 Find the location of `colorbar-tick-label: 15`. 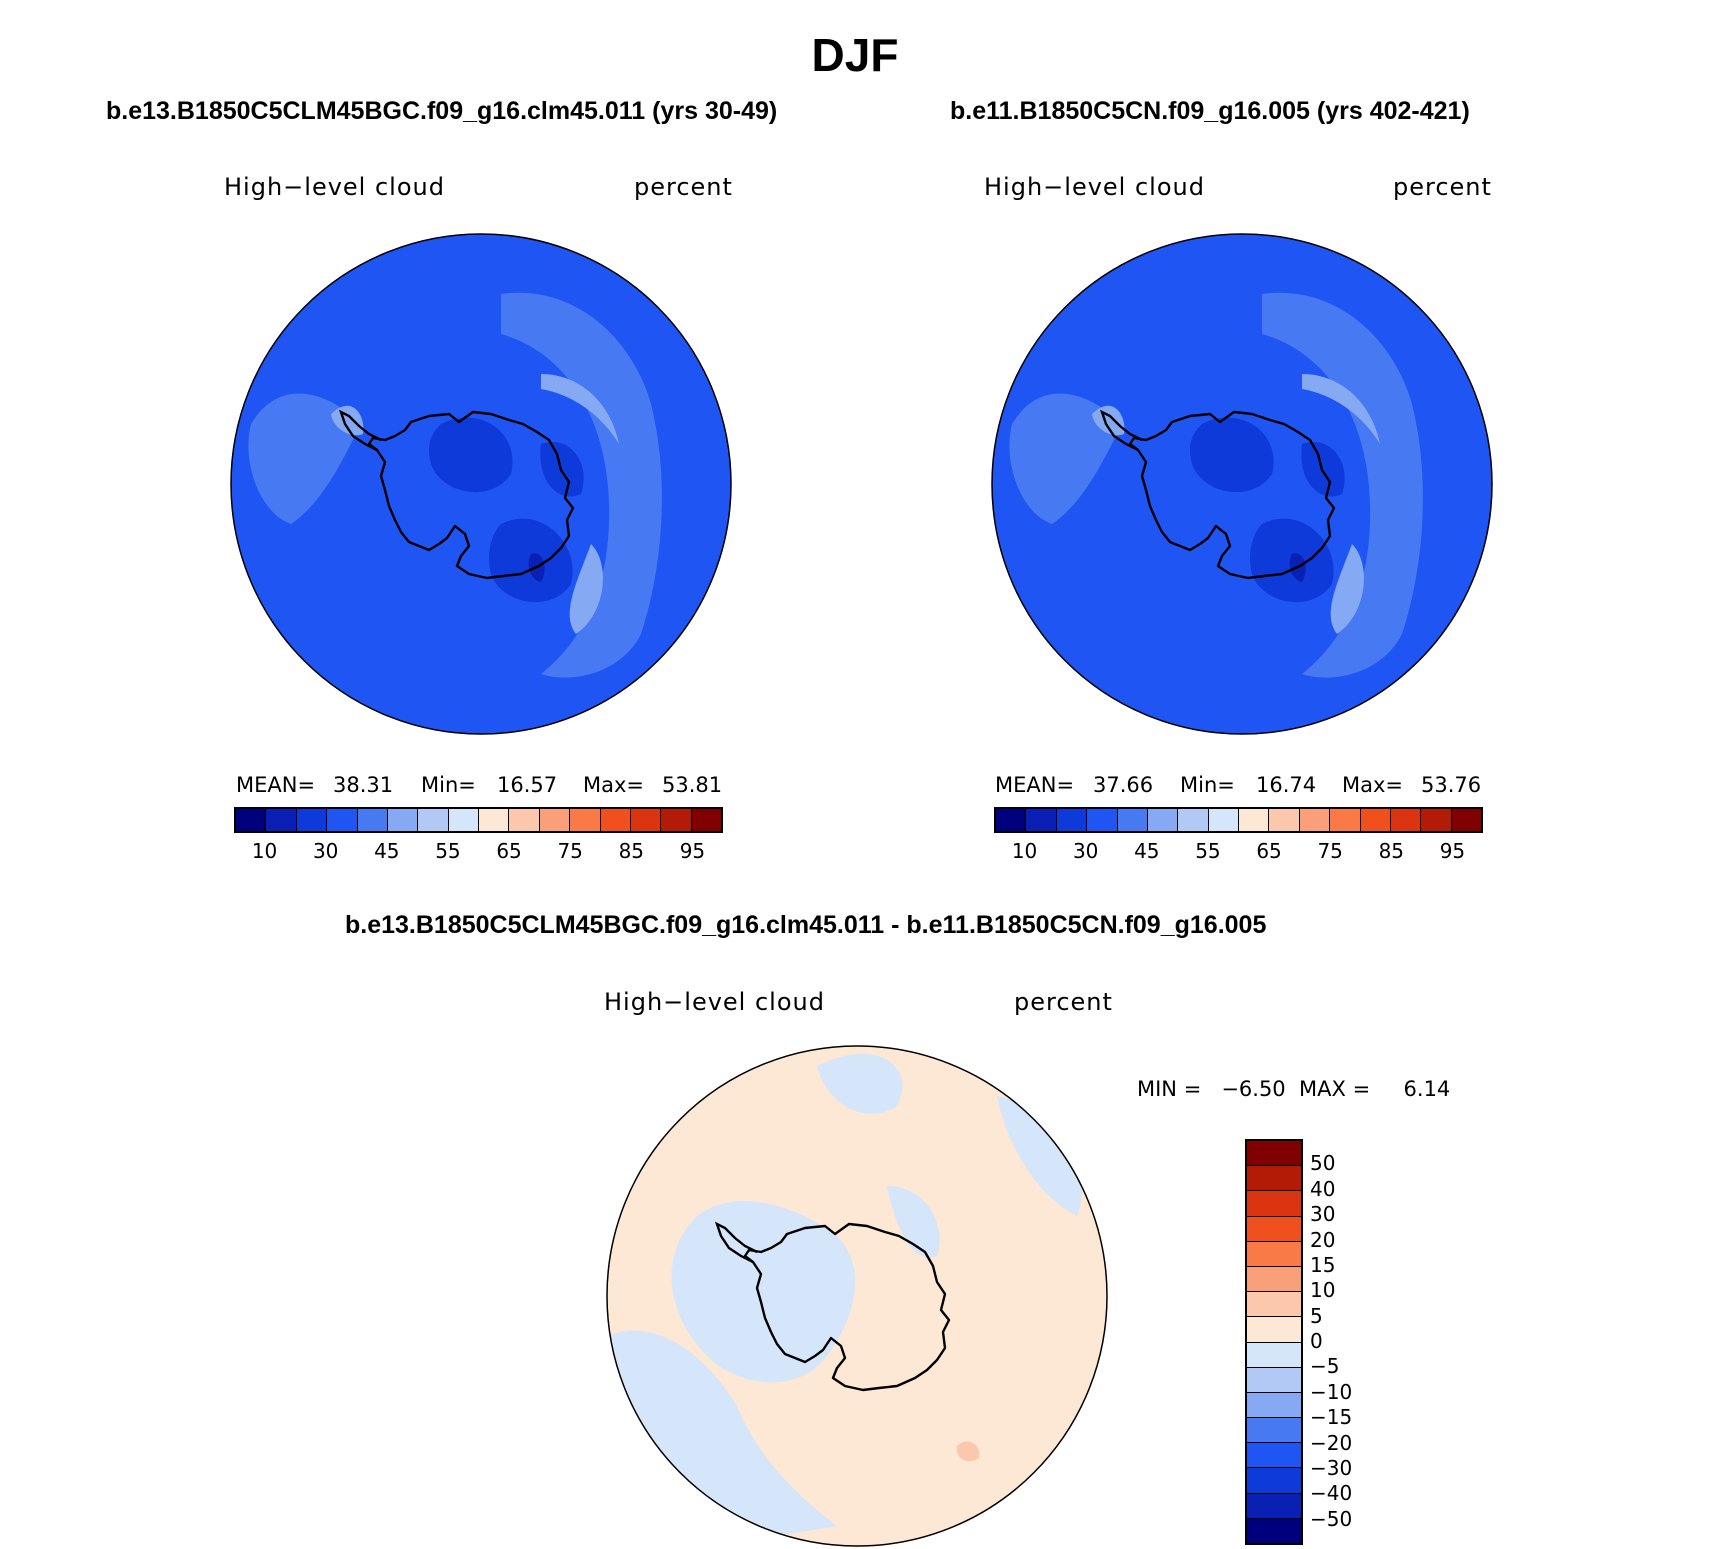

colorbar-tick-label: 15 is located at coordinates (1323, 1264).